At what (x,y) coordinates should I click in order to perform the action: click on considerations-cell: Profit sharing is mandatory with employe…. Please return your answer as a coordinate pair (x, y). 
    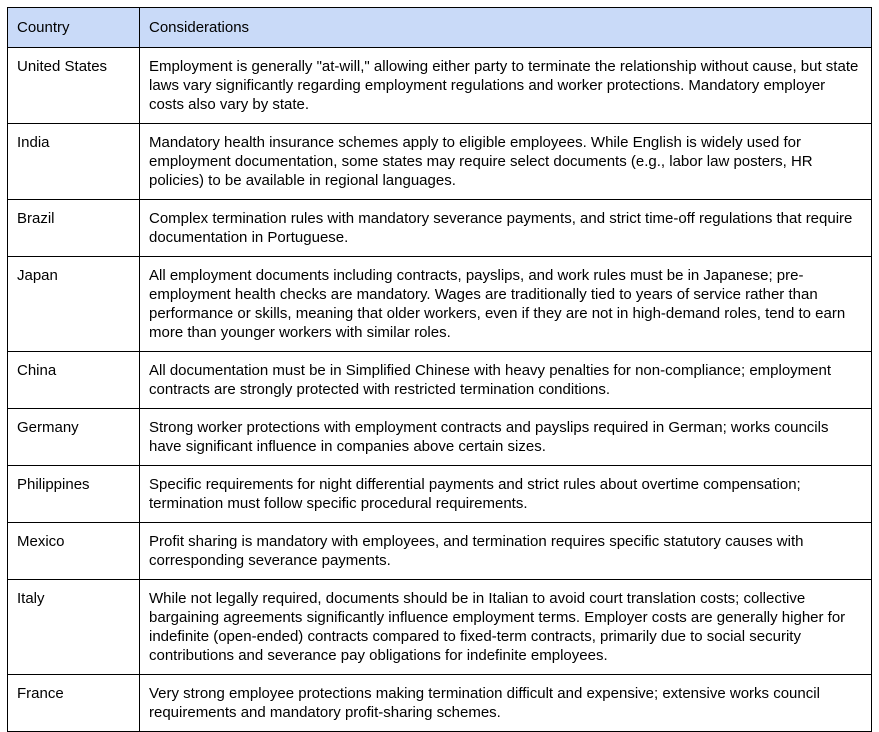
    Looking at the image, I should click on (505, 551).